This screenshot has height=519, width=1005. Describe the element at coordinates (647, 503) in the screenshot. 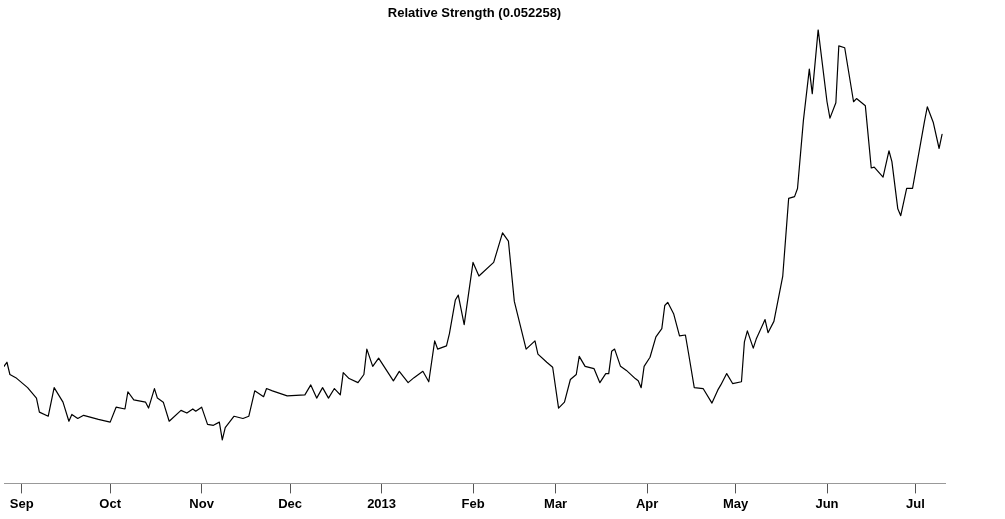

I see `x-tick-label: Apr` at that location.